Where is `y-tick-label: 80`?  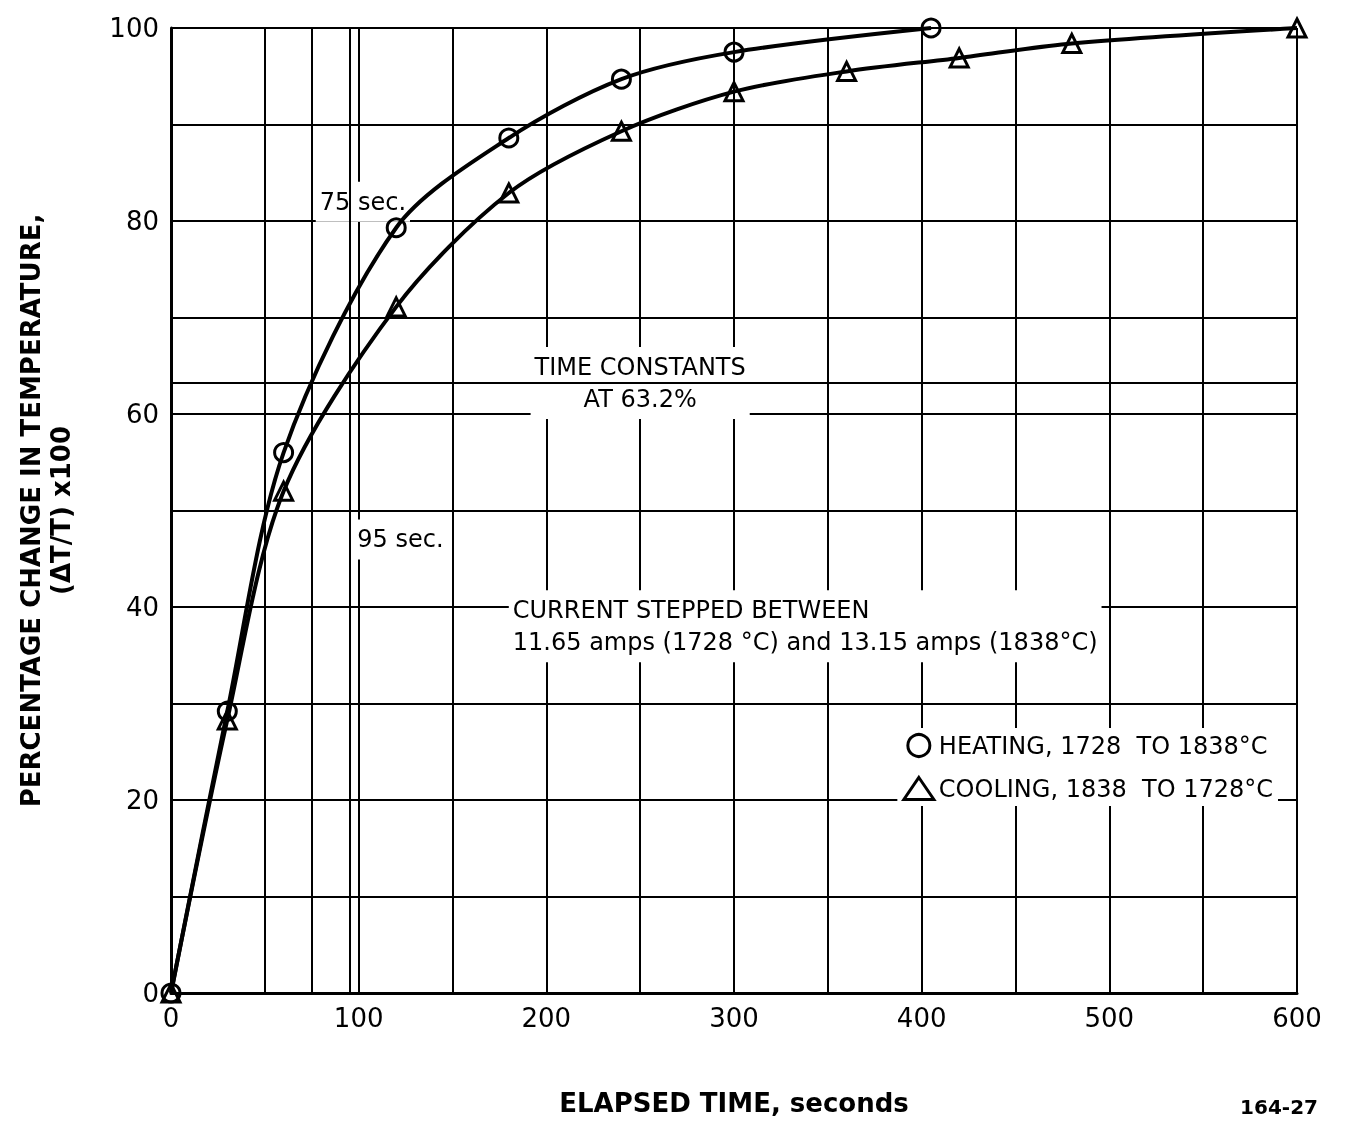
y-tick-label: 80 is located at coordinates (142, 221).